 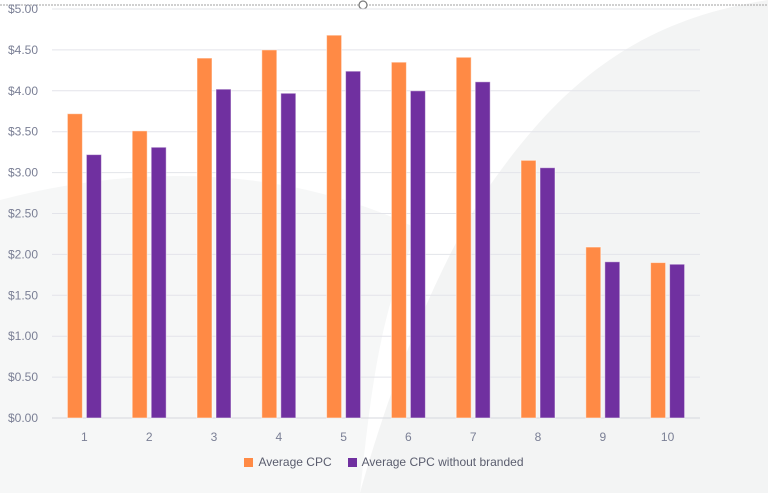 I want to click on y-tick-label: $0.50, so click(x=23, y=377).